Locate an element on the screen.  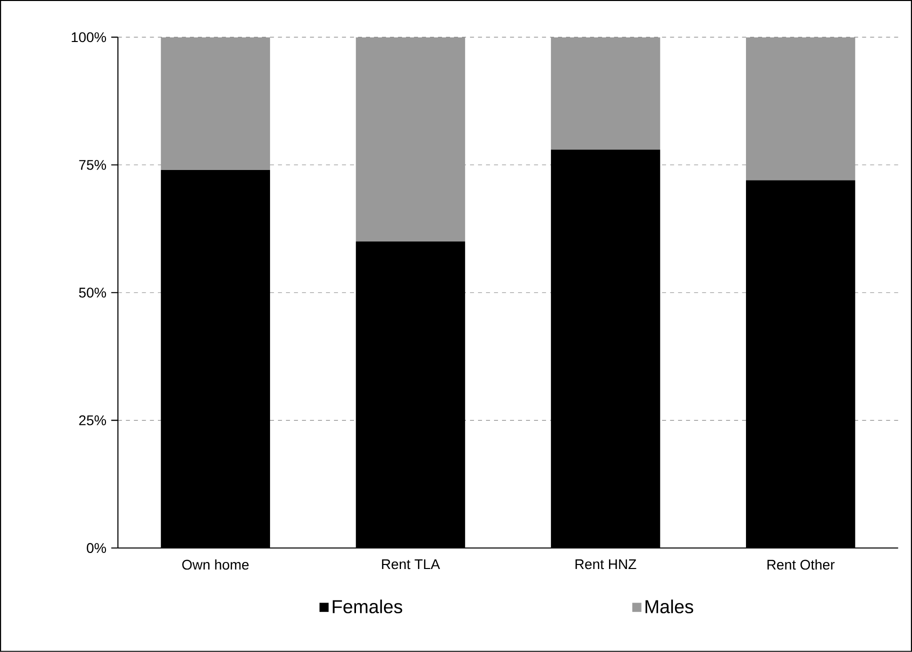
legend-label: Females is located at coordinates (367, 607).